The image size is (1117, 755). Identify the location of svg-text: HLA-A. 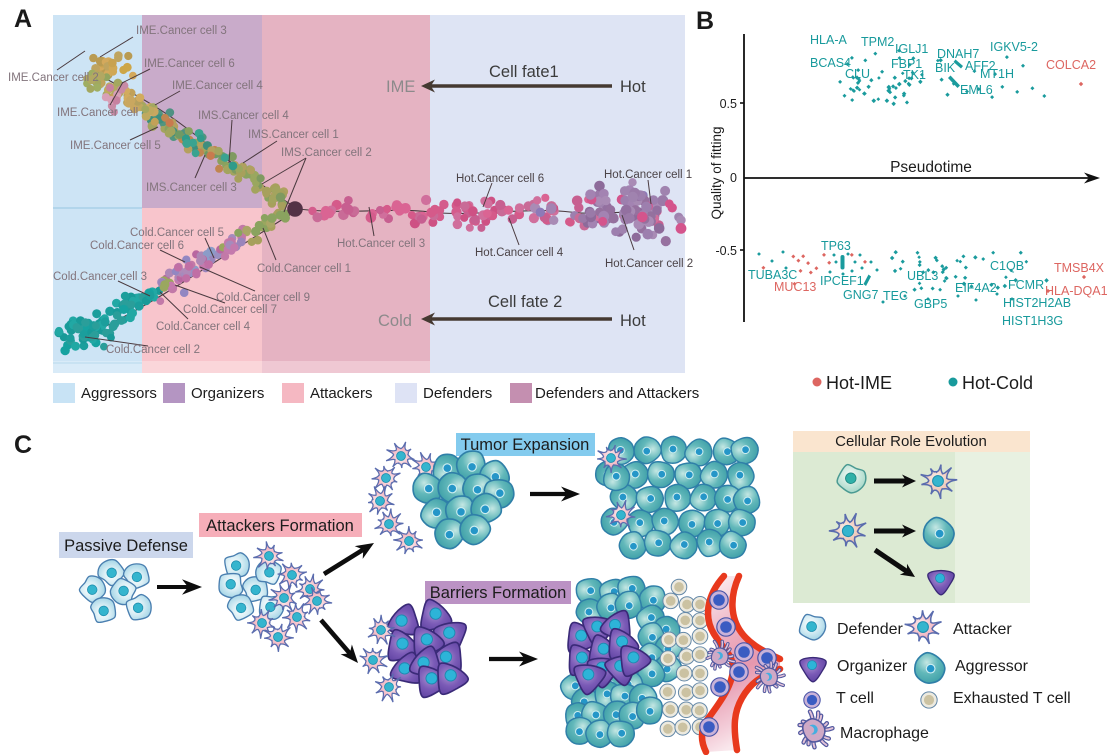
(828, 40).